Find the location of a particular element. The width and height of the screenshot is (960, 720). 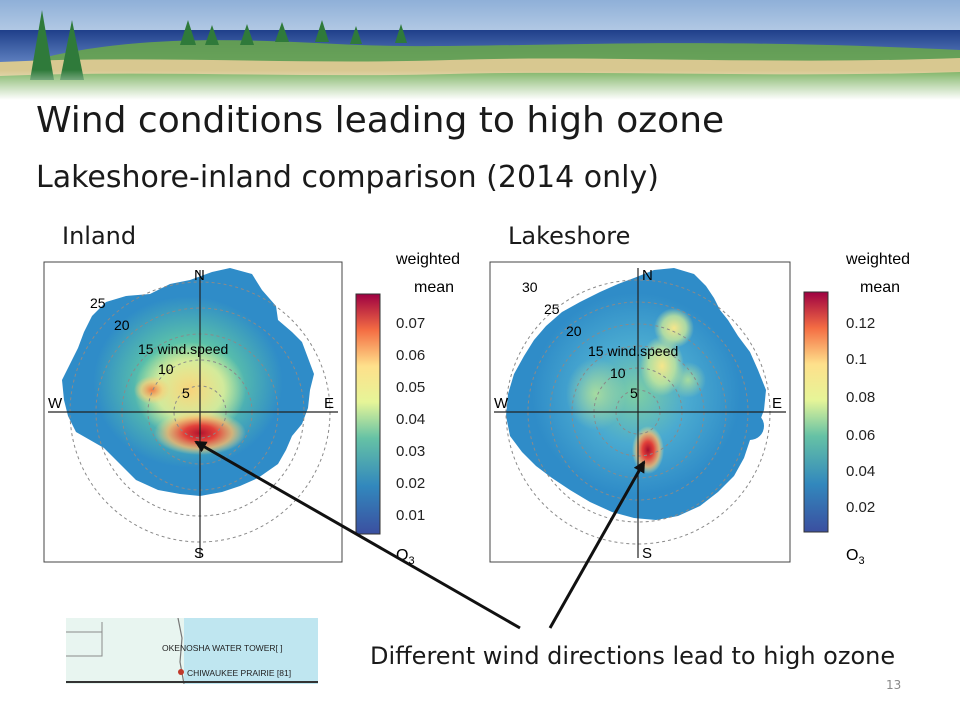

legend-tick: 0.1 is located at coordinates (856, 359).